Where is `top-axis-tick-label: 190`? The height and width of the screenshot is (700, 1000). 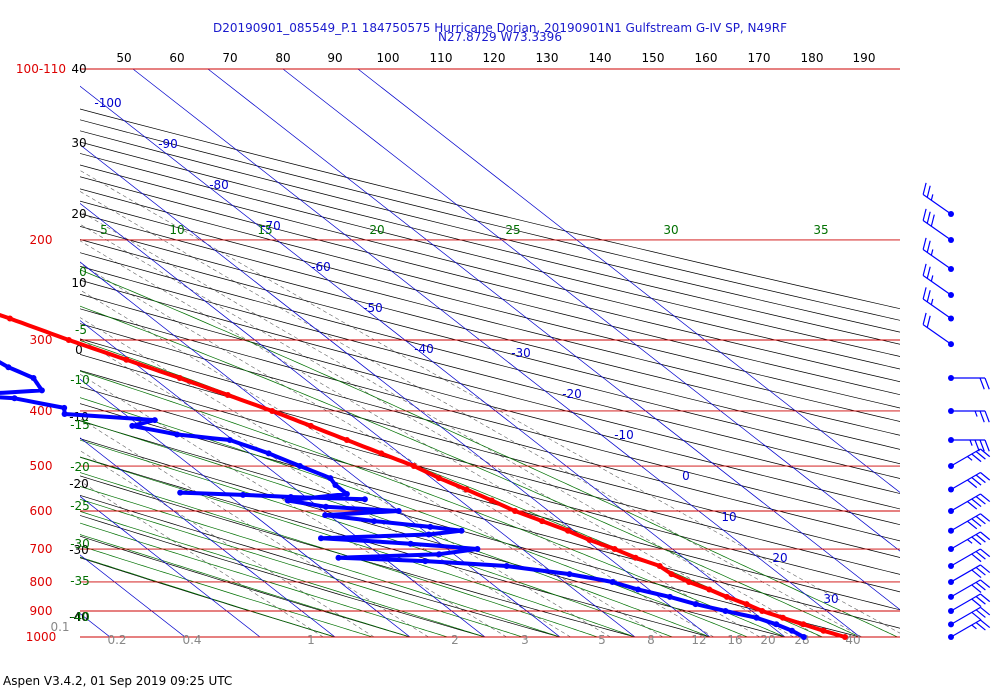
top-axis-tick-label: 190 is located at coordinates (864, 58).